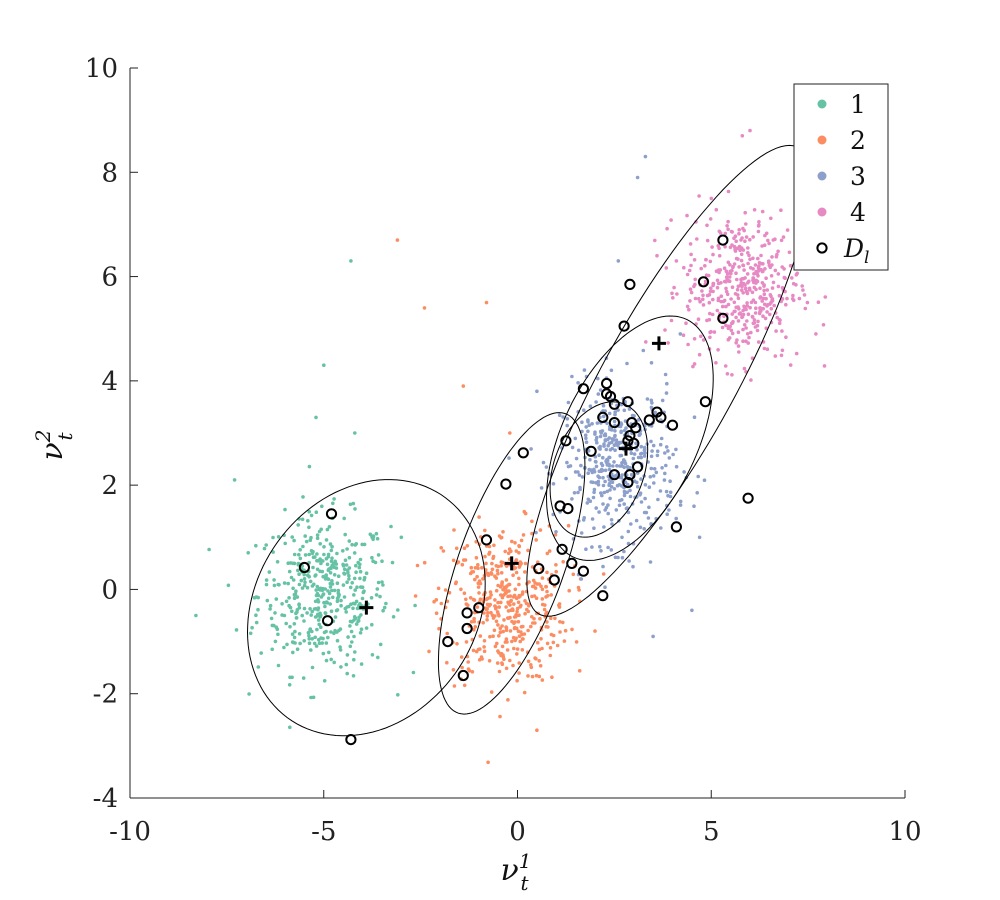 This screenshot has height=900, width=1000. Describe the element at coordinates (614, 475) in the screenshot. I see `labeled-point` at that location.